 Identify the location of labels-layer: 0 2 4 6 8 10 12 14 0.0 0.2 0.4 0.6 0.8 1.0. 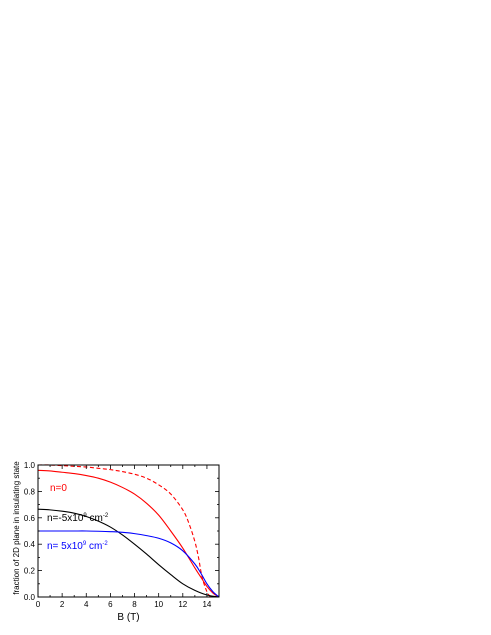
(118, 535).